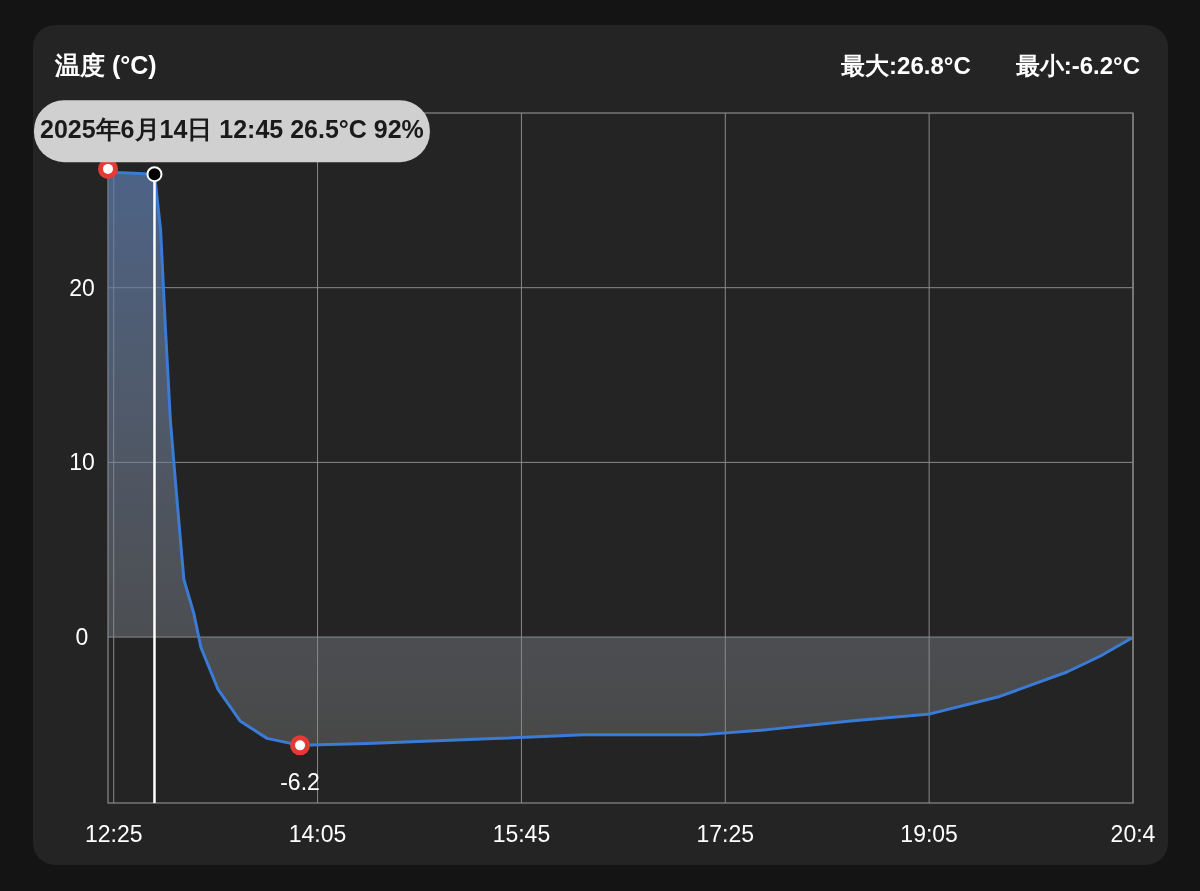  What do you see at coordinates (317, 834) in the screenshot?
I see `x-tick-label: 14:05` at bounding box center [317, 834].